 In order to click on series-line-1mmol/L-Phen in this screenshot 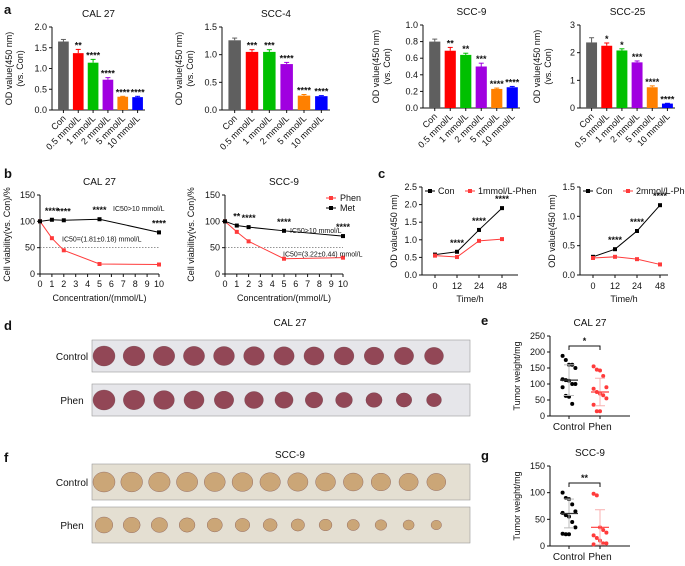, I will do `click(468, 248)`.